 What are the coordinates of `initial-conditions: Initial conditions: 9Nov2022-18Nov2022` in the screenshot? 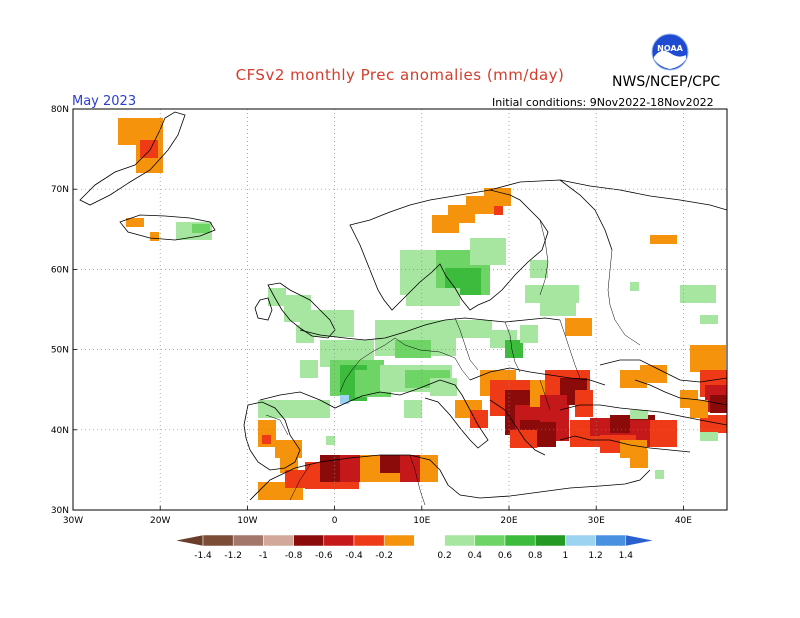 It's located at (603, 102).